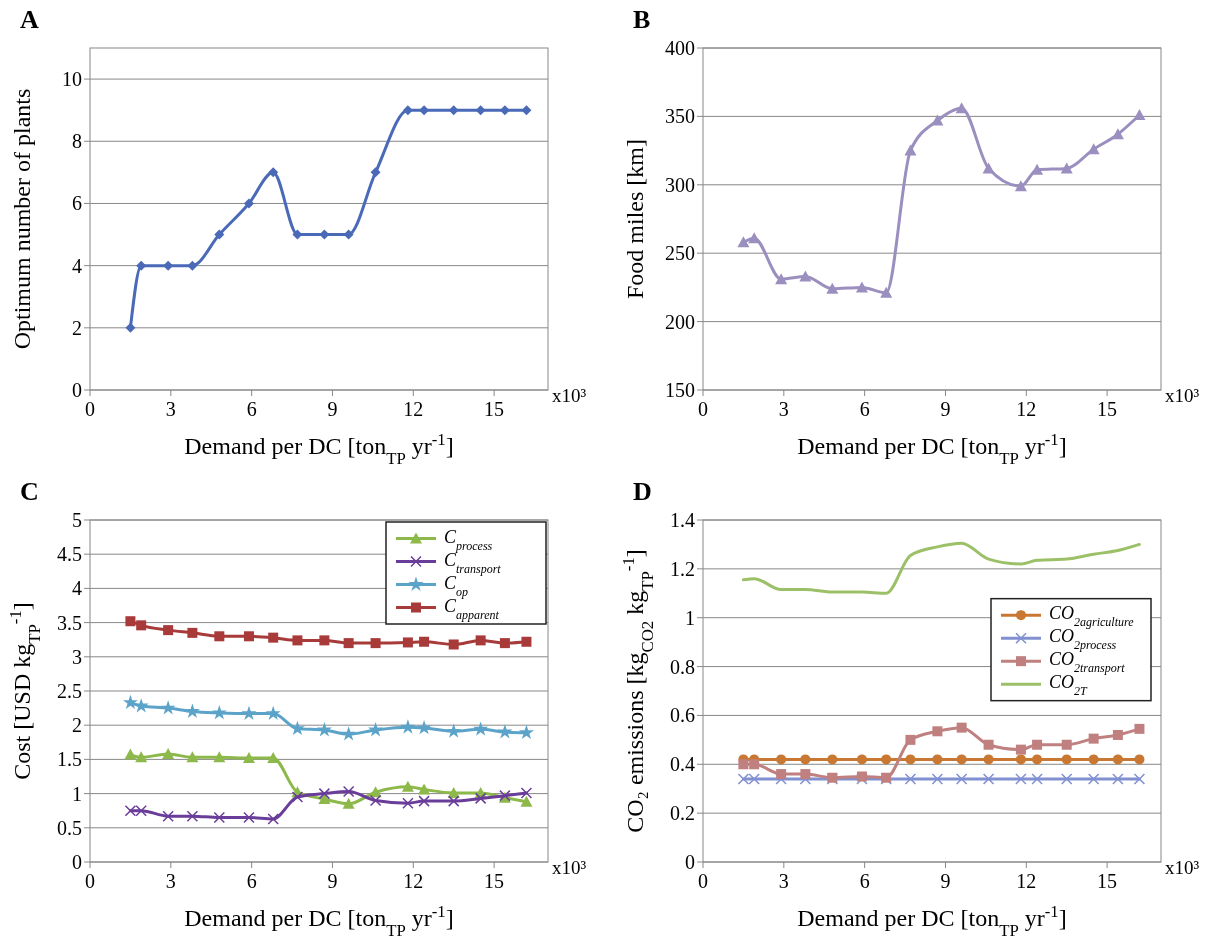 This screenshot has height=945, width=1226. What do you see at coordinates (642, 19) in the screenshot?
I see `chart-title: B` at bounding box center [642, 19].